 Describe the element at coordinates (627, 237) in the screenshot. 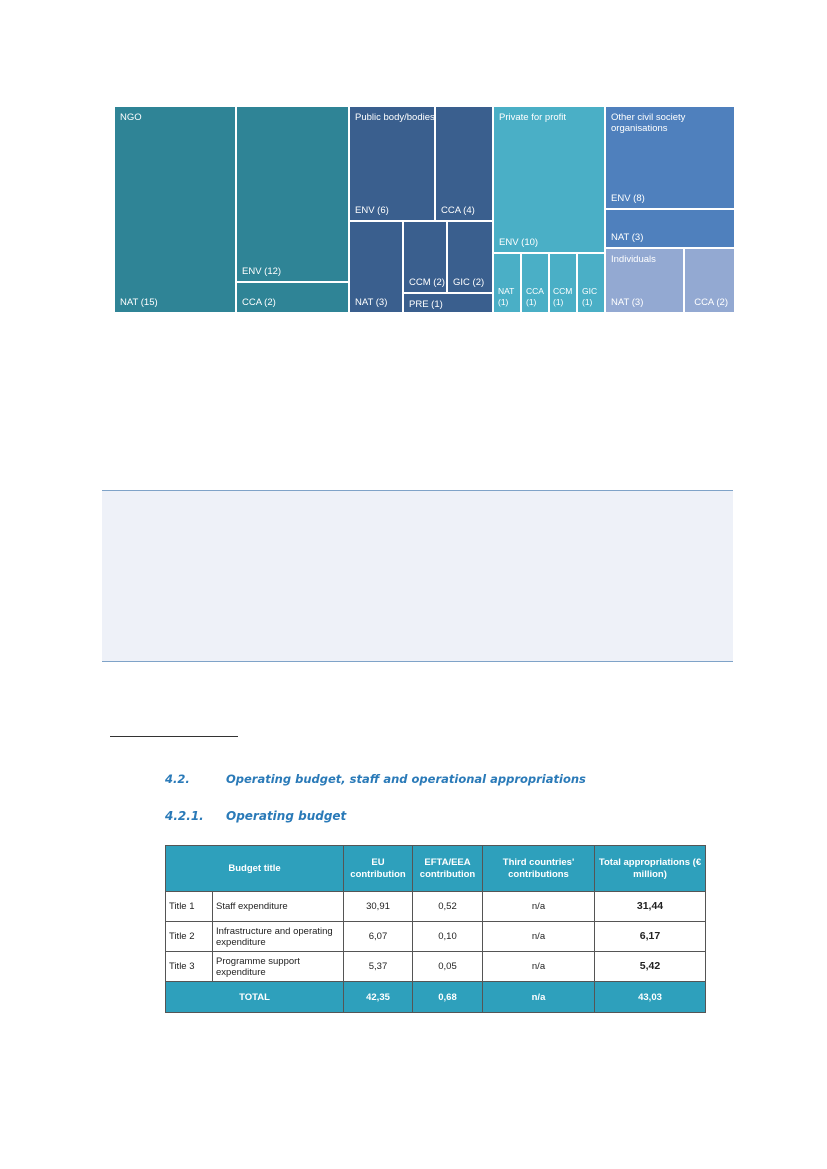

I see `treemap-other-nat-label: NAT (3)` at that location.